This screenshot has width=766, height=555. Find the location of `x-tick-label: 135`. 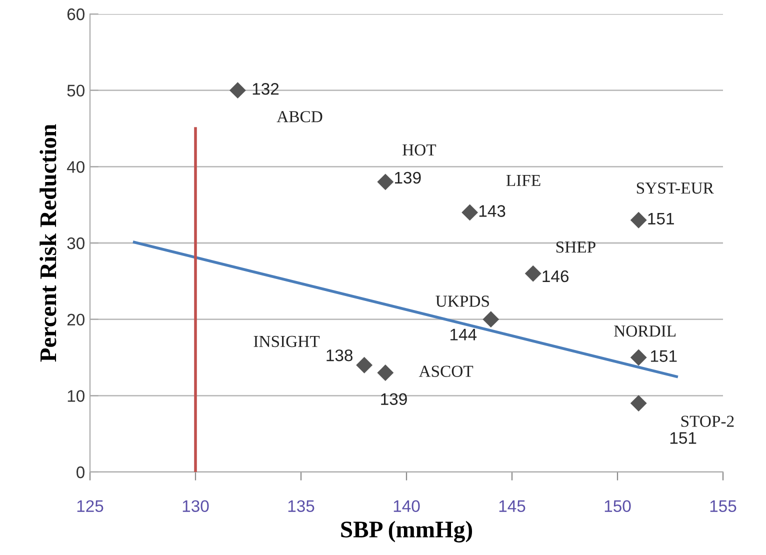

x-tick-label: 135 is located at coordinates (301, 506).